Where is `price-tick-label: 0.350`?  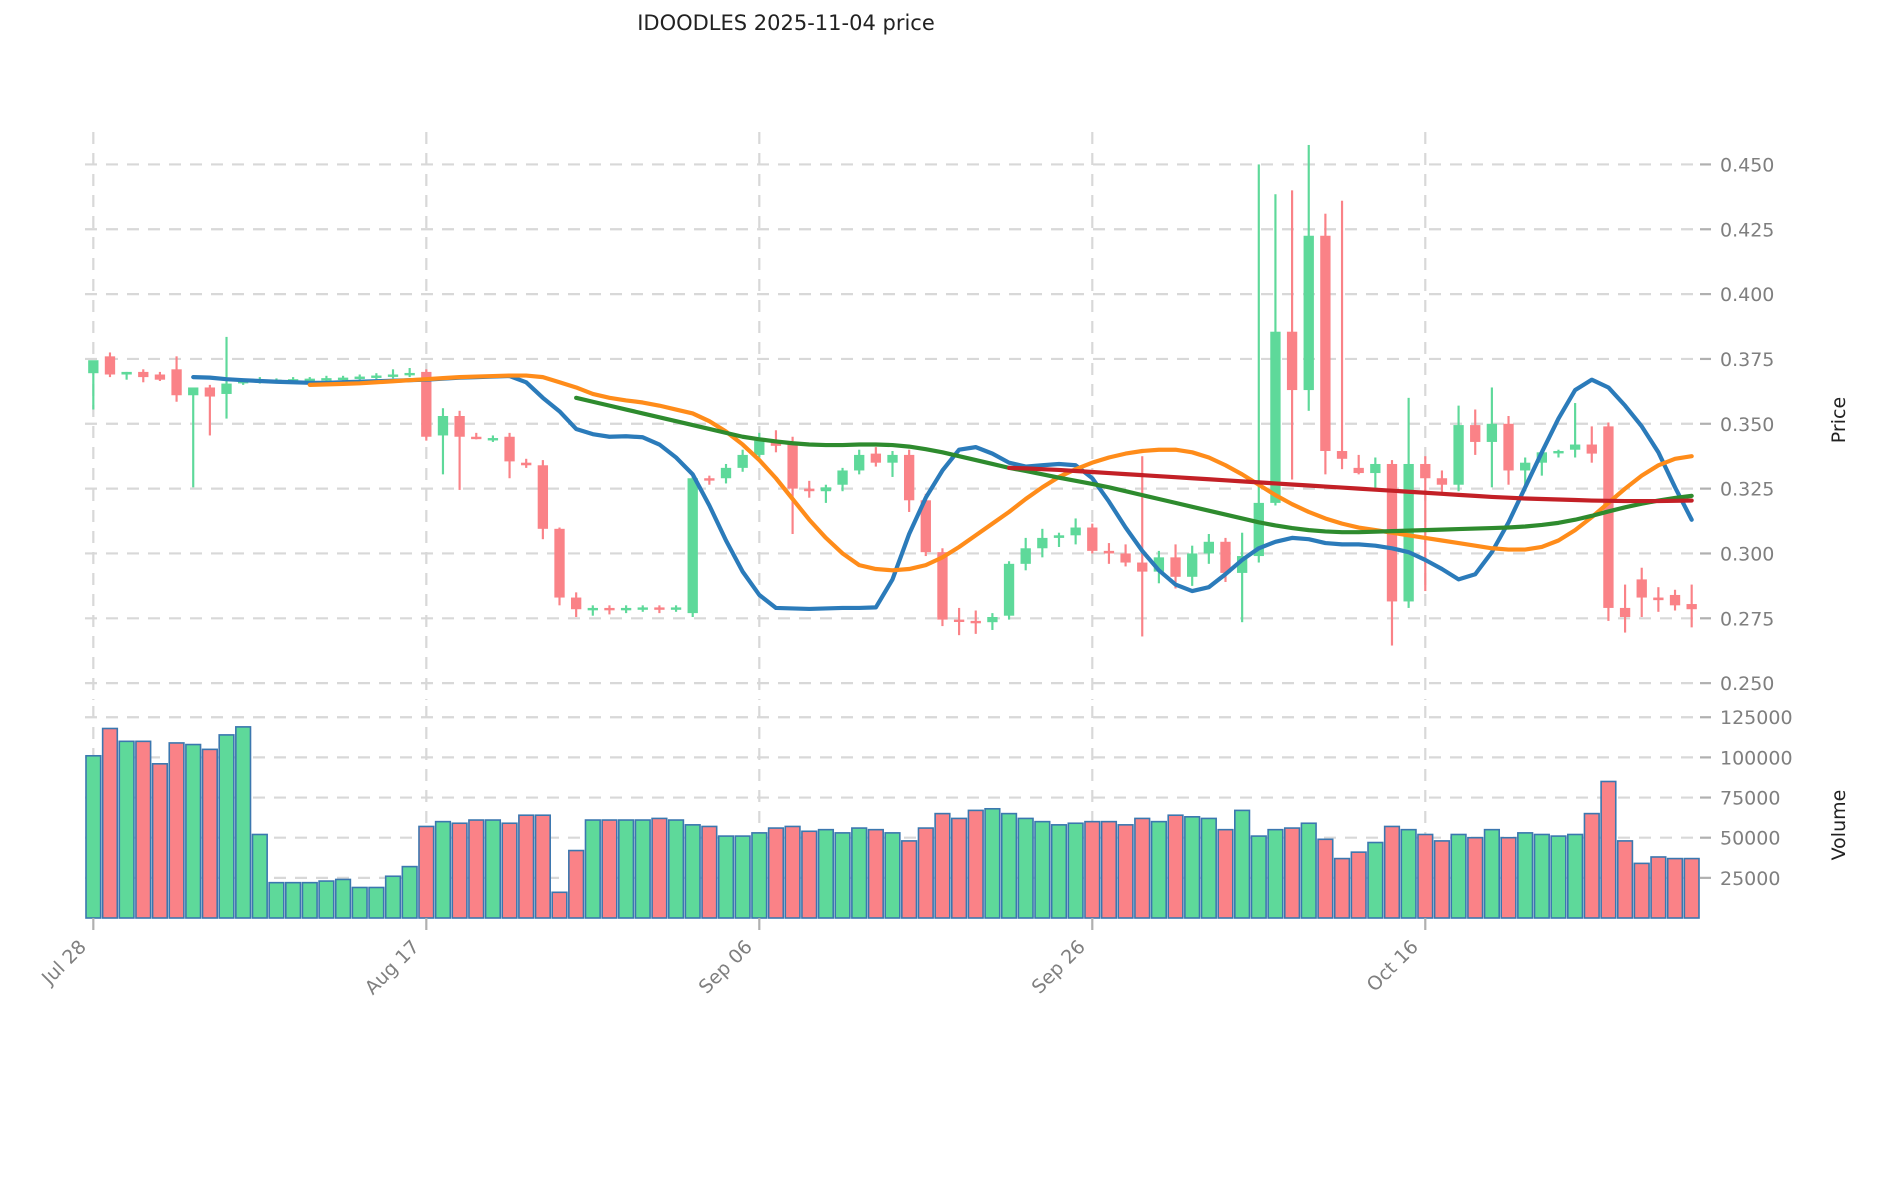
price-tick-label: 0.350 is located at coordinates (1747, 425).